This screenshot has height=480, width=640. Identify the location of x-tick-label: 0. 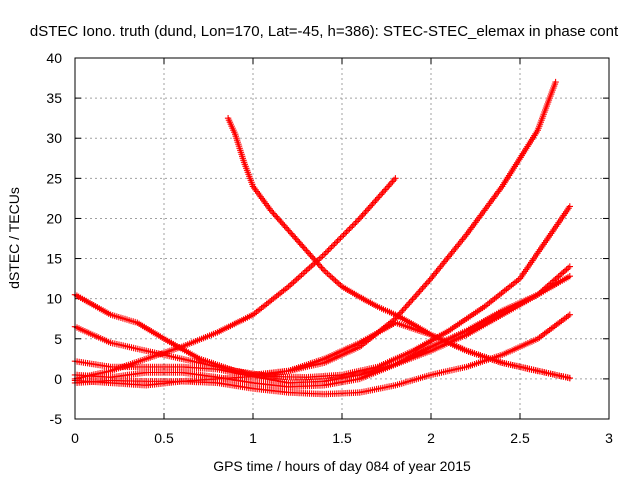
(75, 438).